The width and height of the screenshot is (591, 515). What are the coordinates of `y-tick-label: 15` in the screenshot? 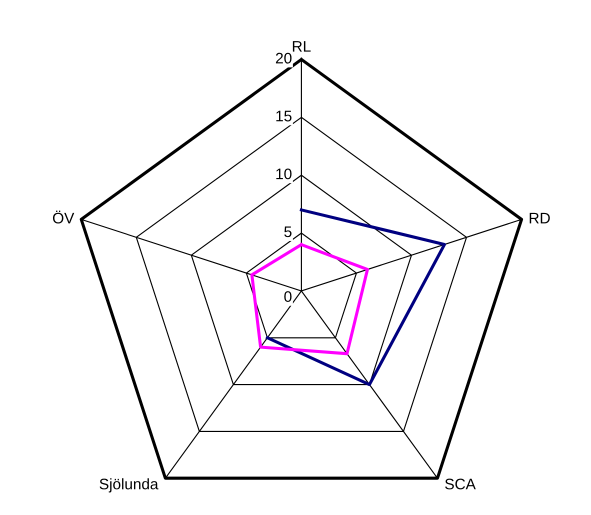 It's located at (284, 116).